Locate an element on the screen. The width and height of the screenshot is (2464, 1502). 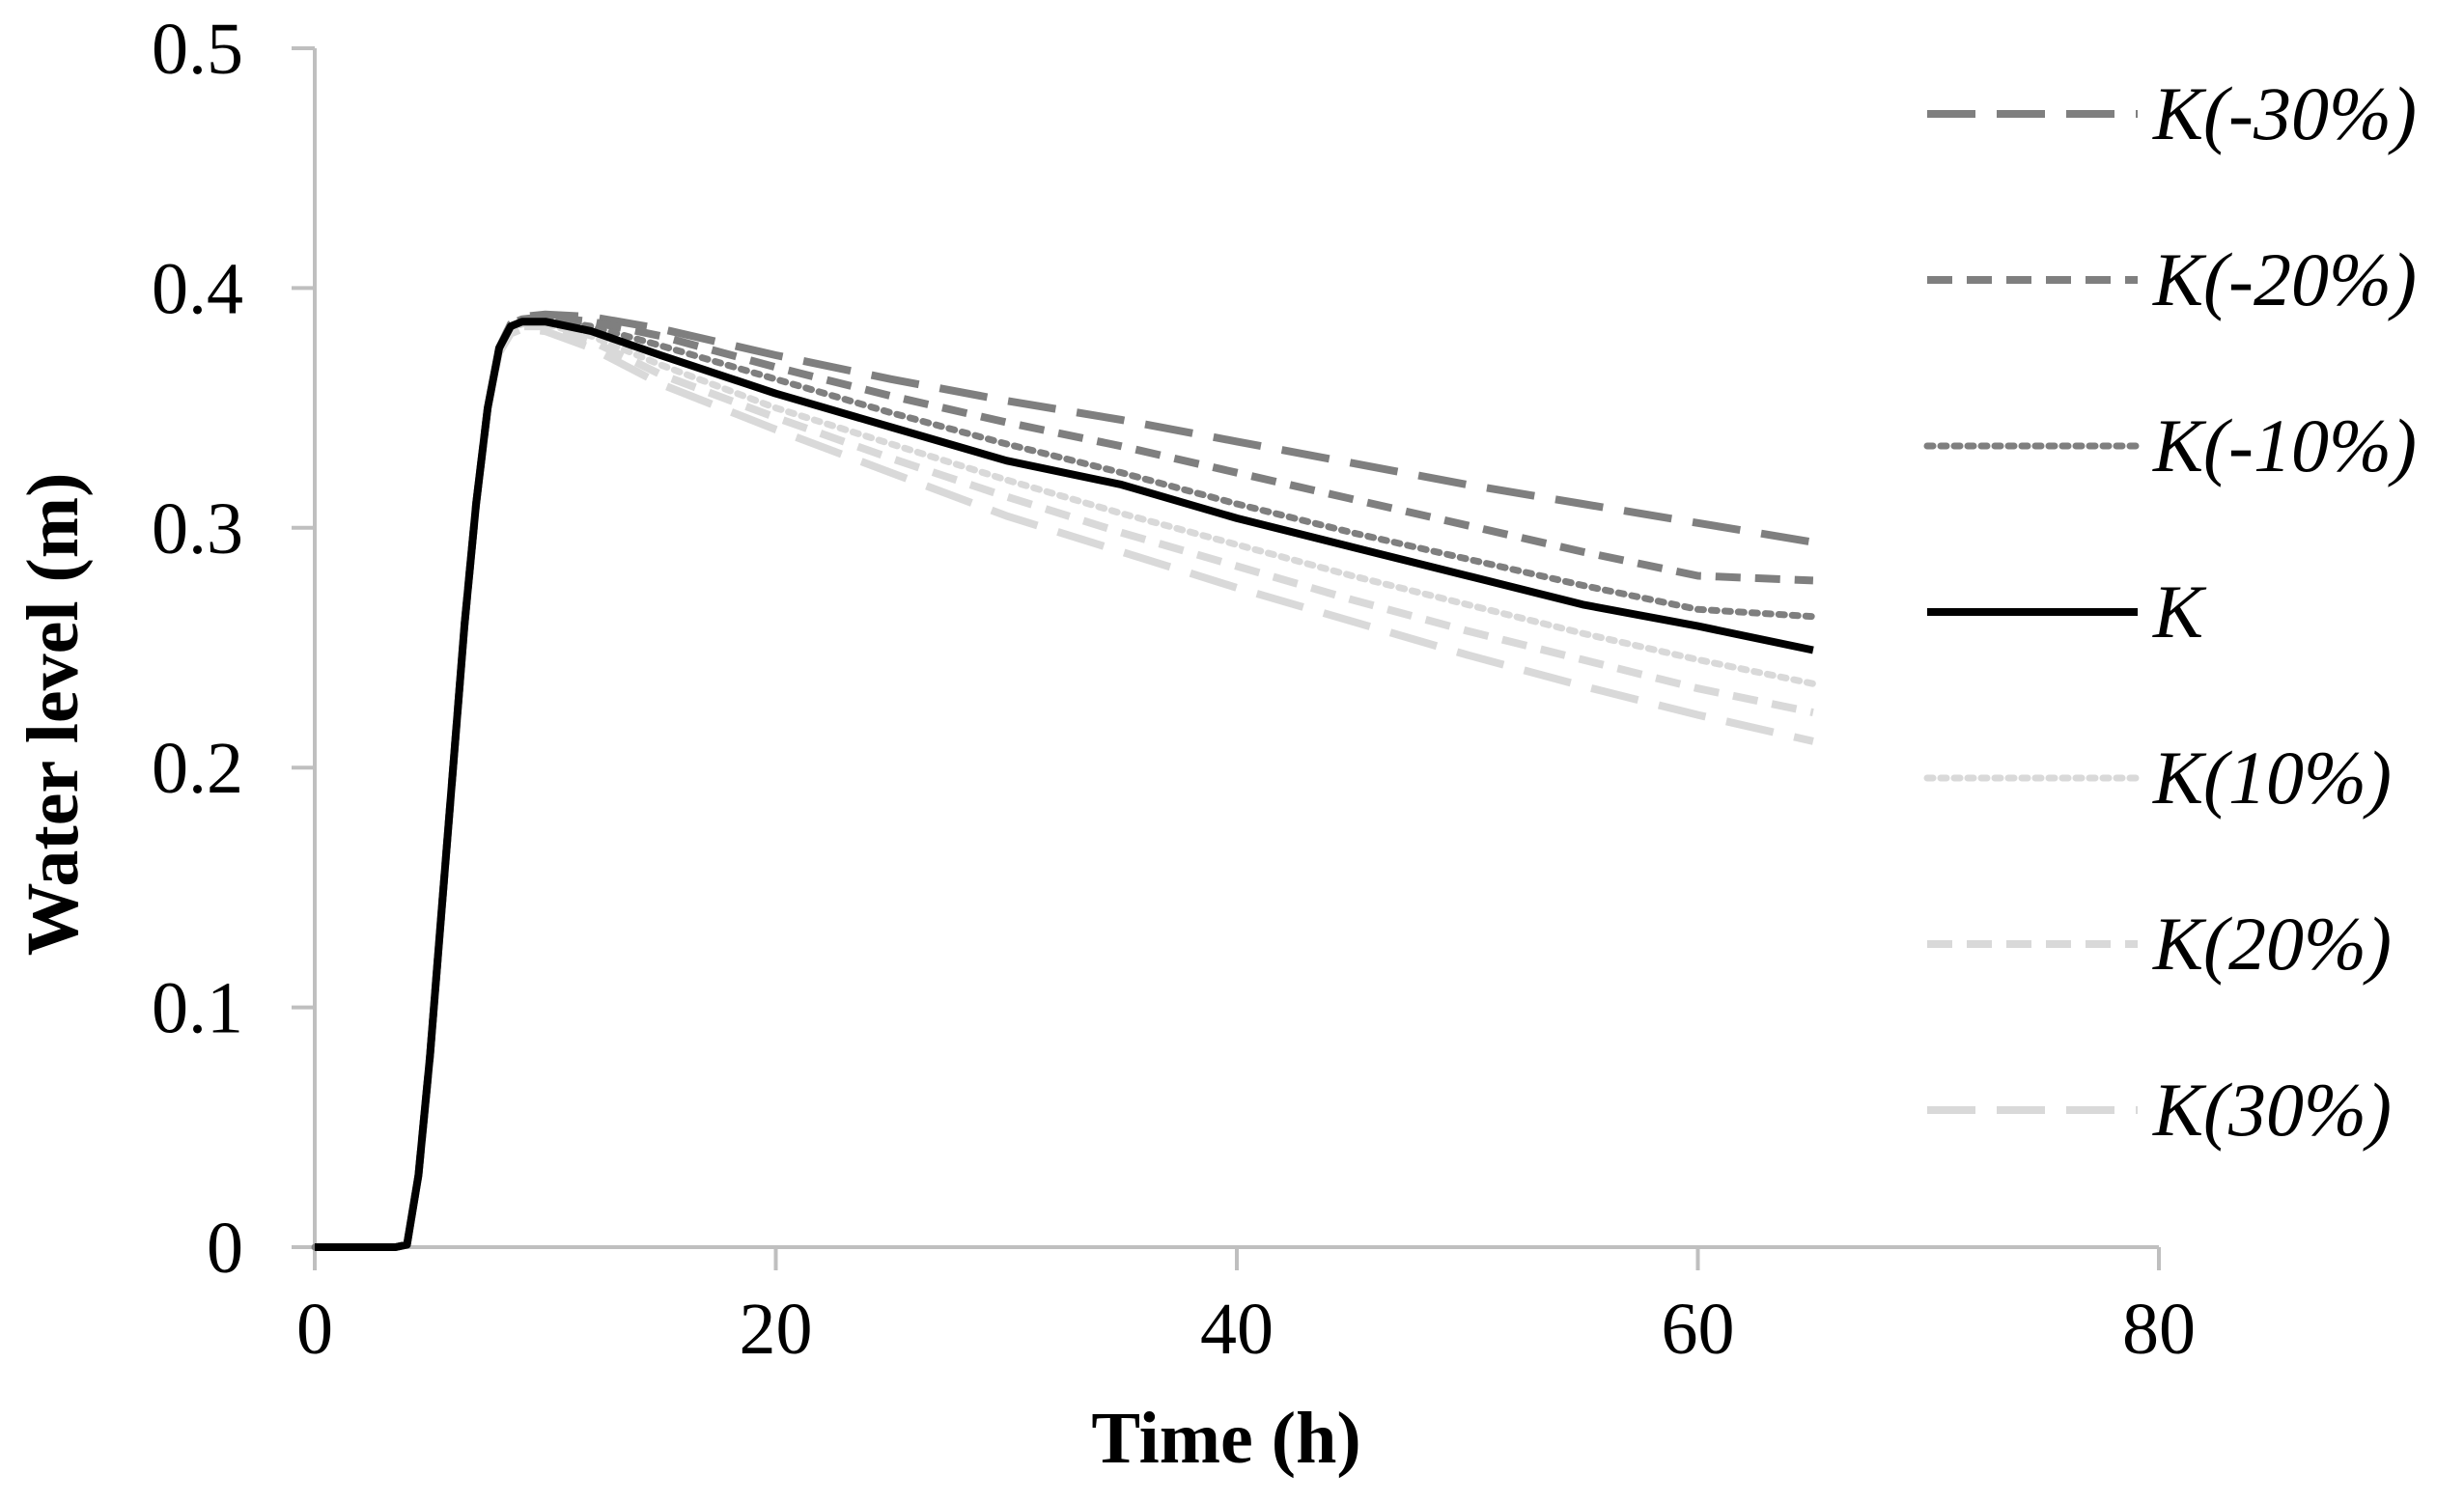
legend-label: K(-30%) is located at coordinates (2284, 113).